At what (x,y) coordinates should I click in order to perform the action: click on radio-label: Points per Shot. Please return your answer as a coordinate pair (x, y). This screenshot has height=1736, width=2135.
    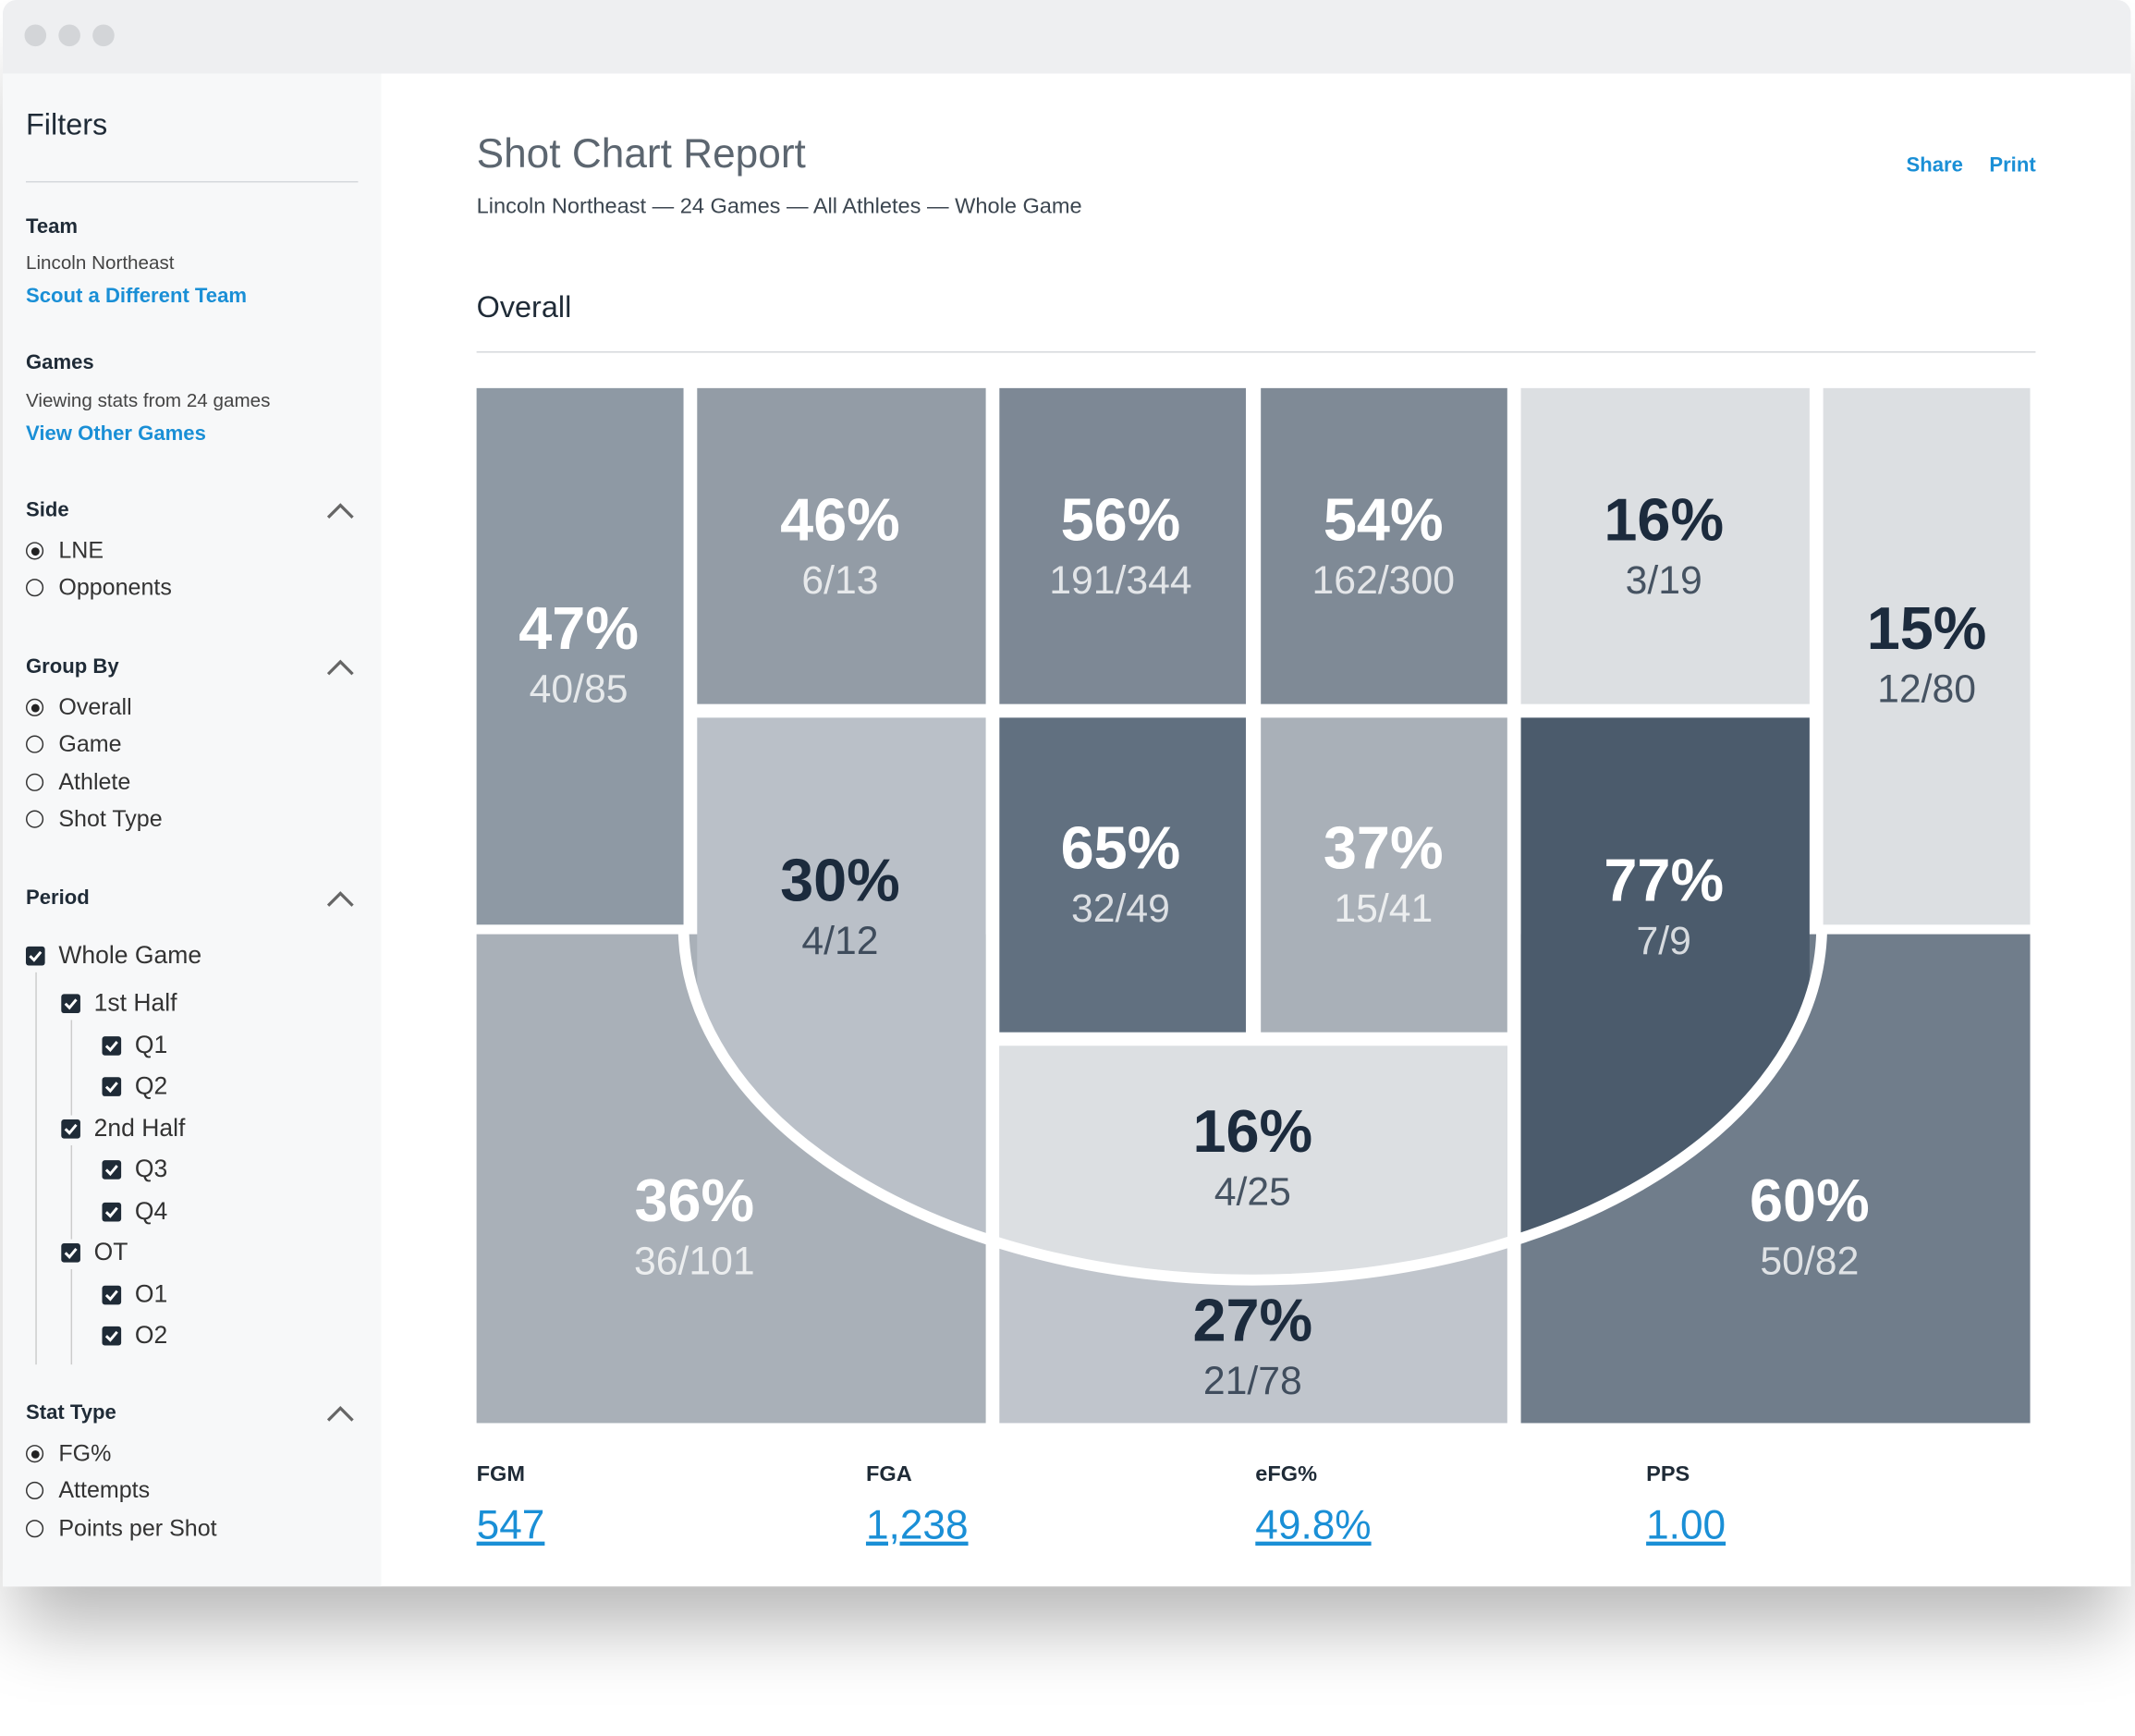
    Looking at the image, I should click on (137, 1527).